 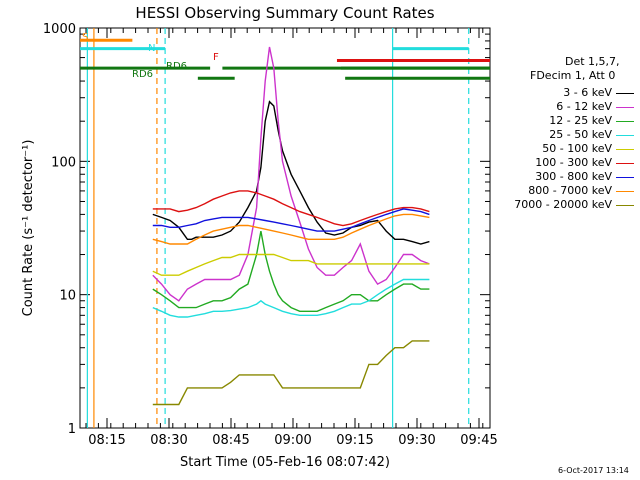 What do you see at coordinates (573, 176) in the screenshot?
I see `legend-label: 300 - 800 keV` at bounding box center [573, 176].